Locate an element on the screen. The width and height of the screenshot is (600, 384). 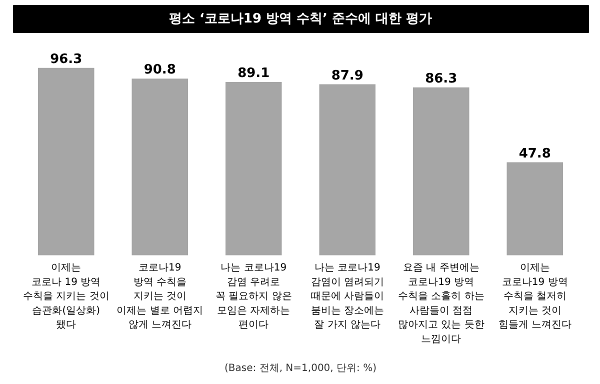
data-label: 89.1 is located at coordinates (254, 73).